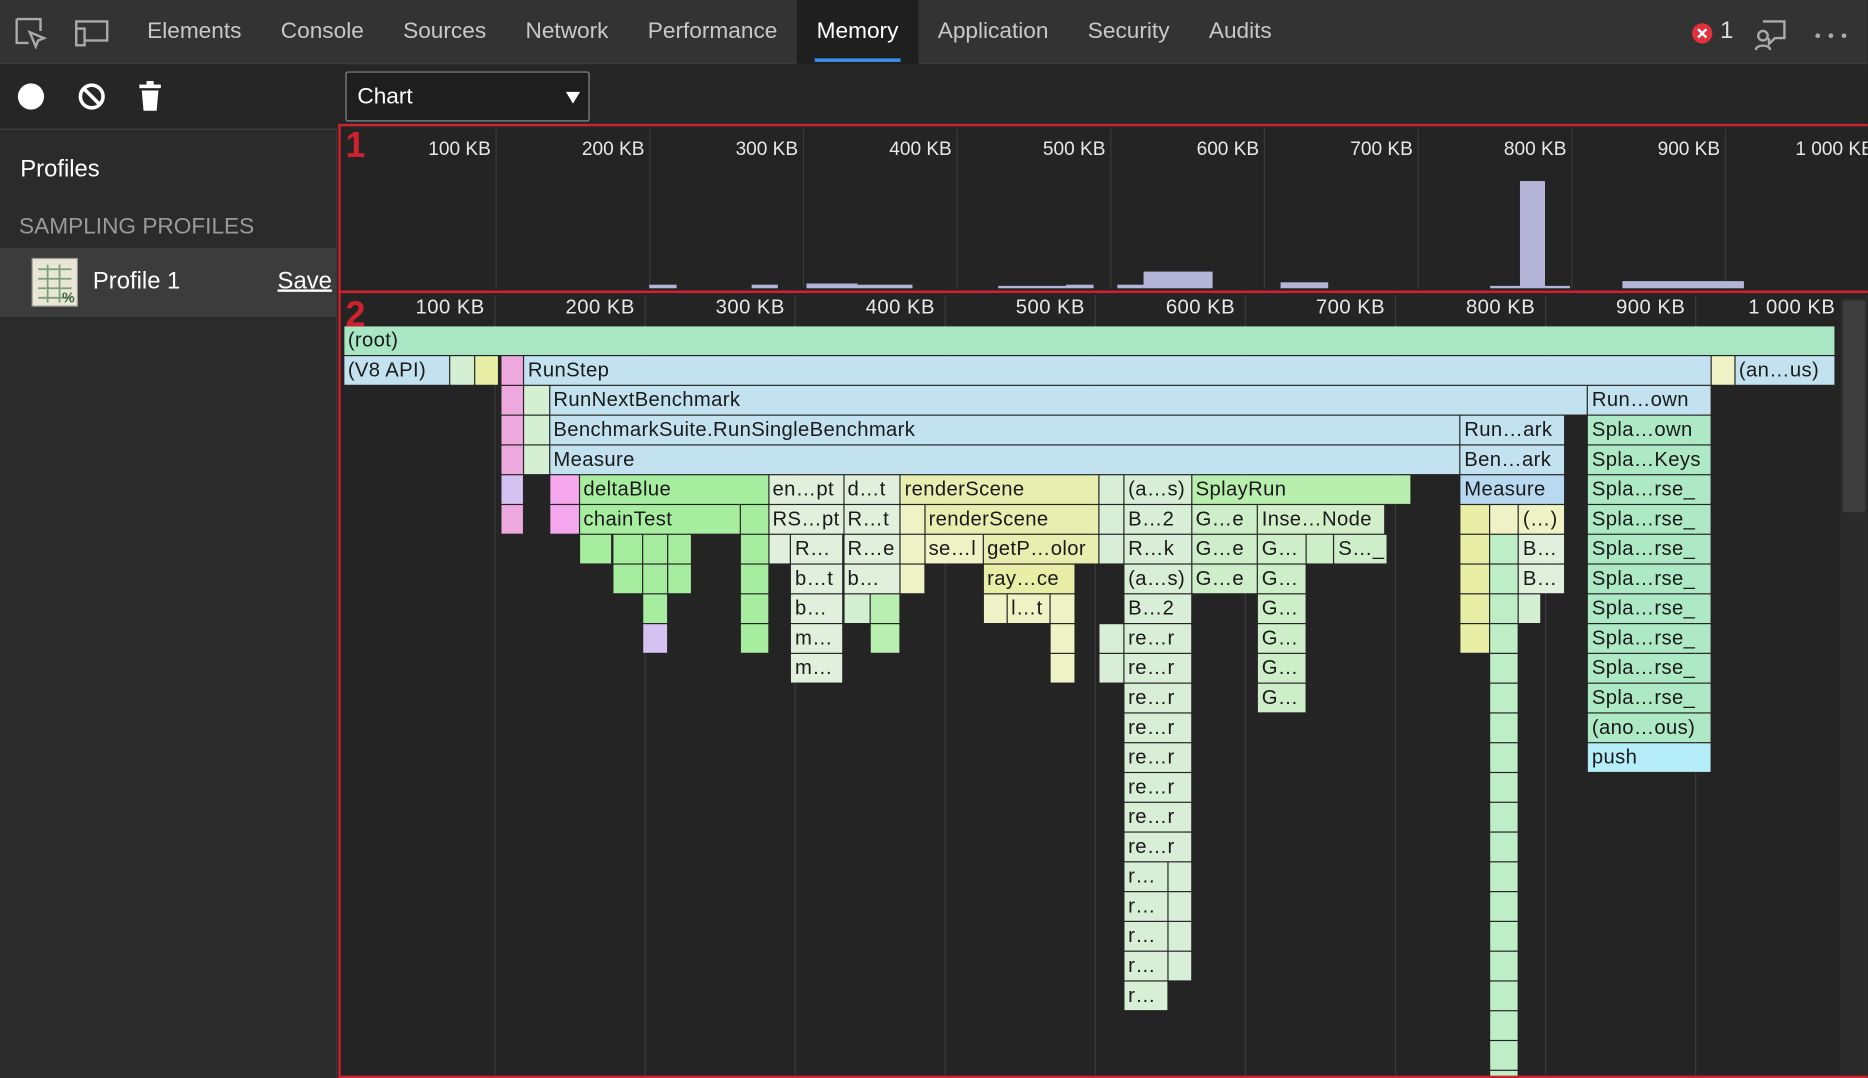 Image resolution: width=1868 pixels, height=1078 pixels. Describe the element at coordinates (1240, 32) in the screenshot. I see `tab: Audits` at that location.